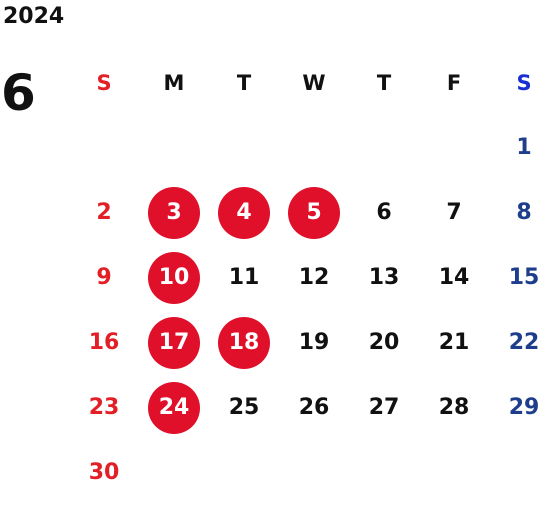 The width and height of the screenshot is (548, 505). I want to click on day-number: 19, so click(314, 342).